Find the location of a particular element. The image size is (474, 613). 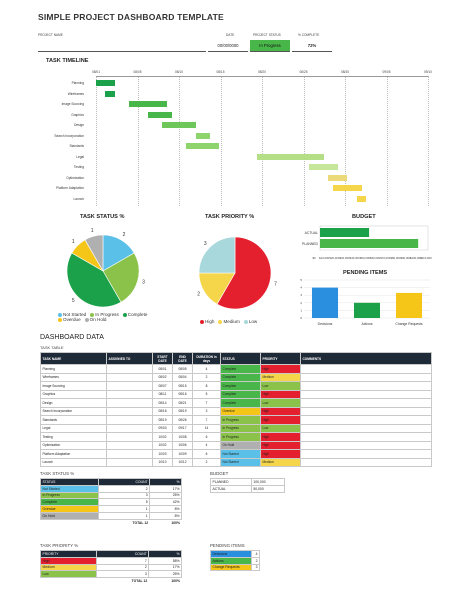

table-cell: Optimization is located at coordinates (73, 445).